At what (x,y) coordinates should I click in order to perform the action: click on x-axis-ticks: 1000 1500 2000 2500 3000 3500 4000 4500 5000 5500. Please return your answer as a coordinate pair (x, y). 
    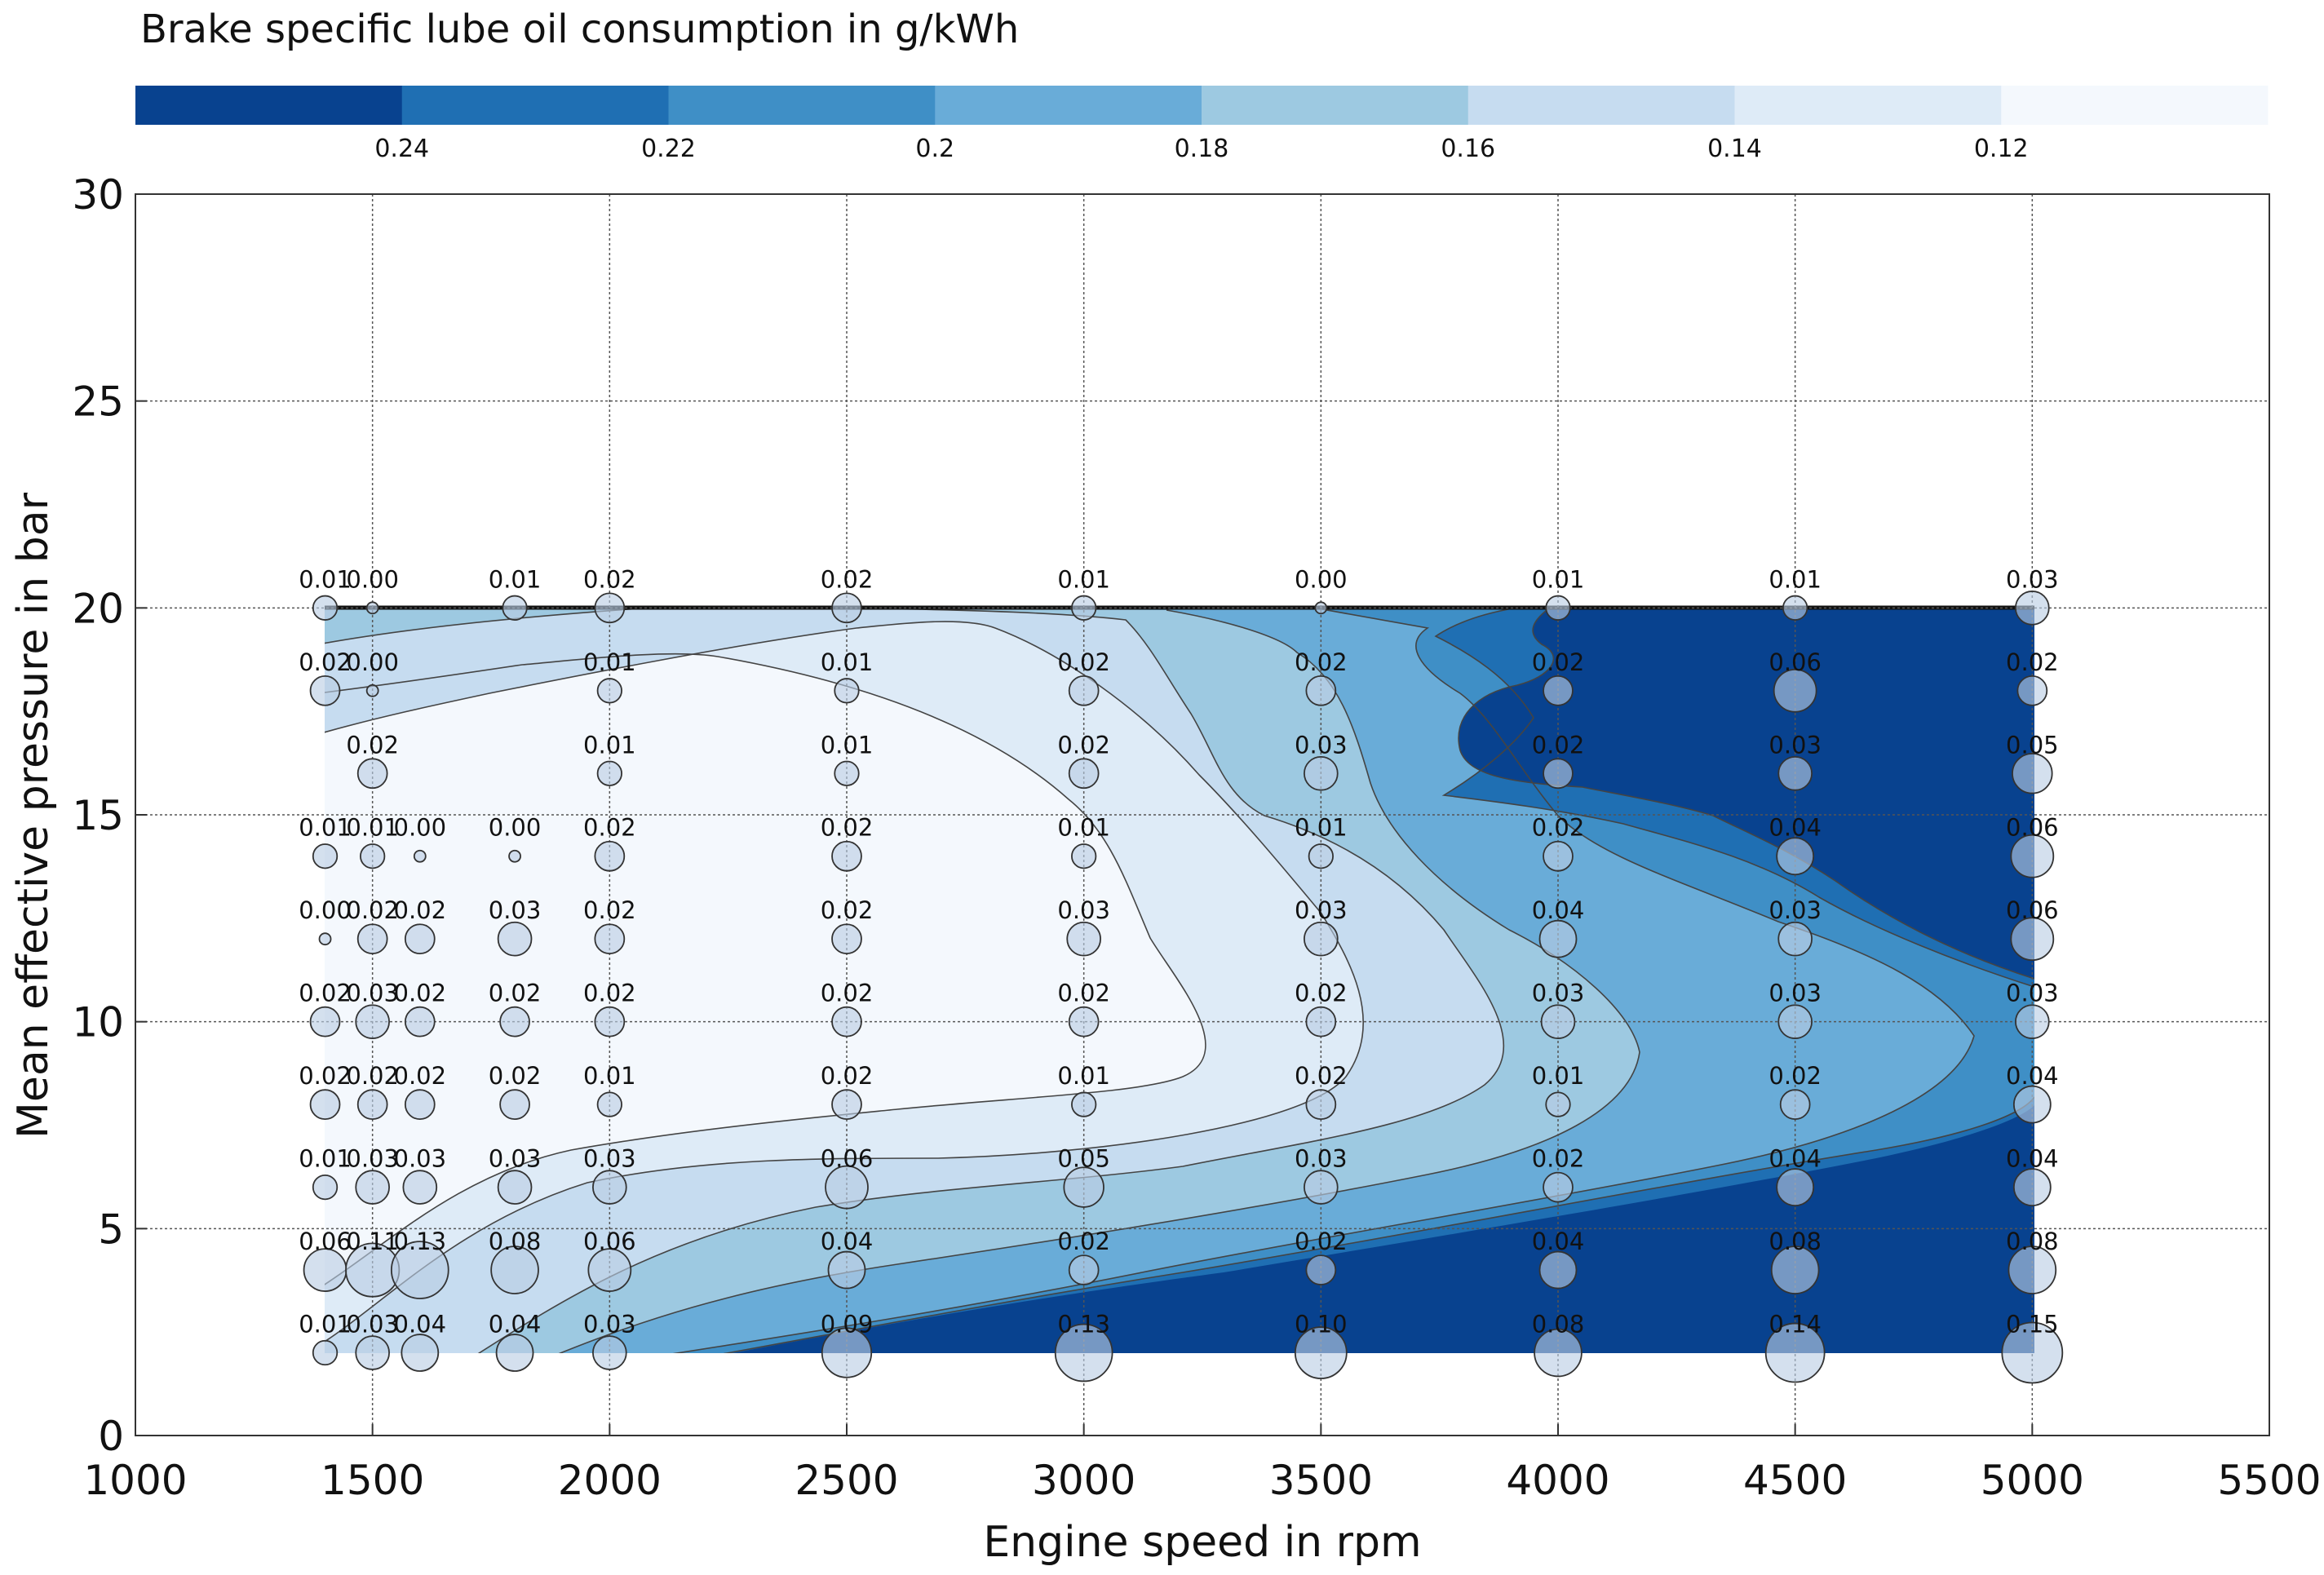
    Looking at the image, I should click on (1202, 1464).